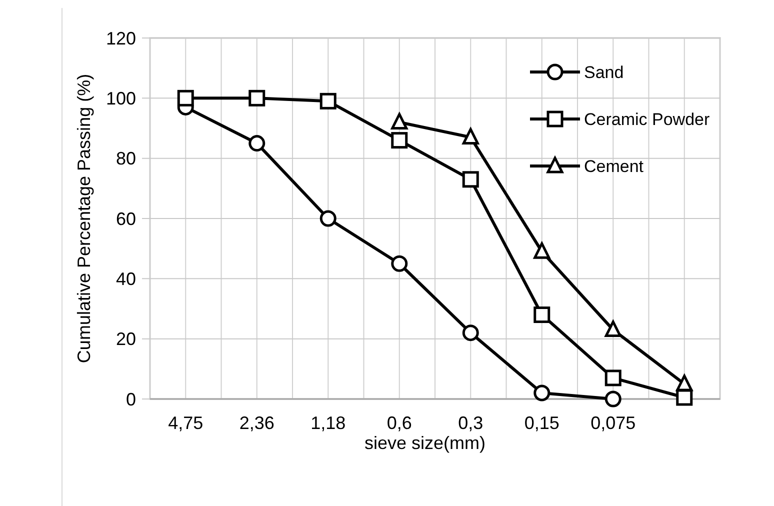 The height and width of the screenshot is (506, 774). Describe the element at coordinates (542, 423) in the screenshot. I see `x-tick-label: 0,15` at that location.